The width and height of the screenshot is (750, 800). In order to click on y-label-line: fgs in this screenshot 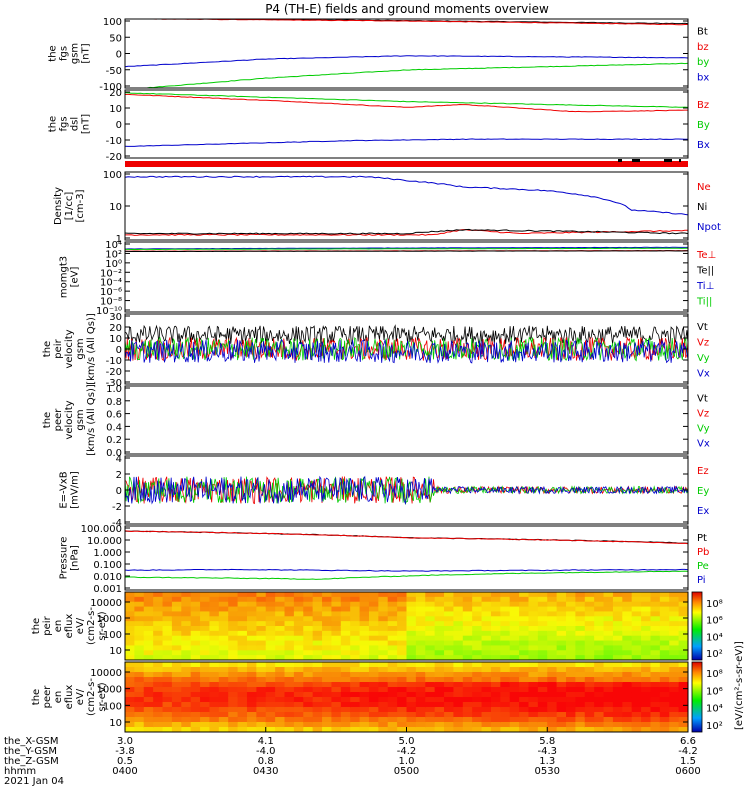, I will do `click(64, 123)`.